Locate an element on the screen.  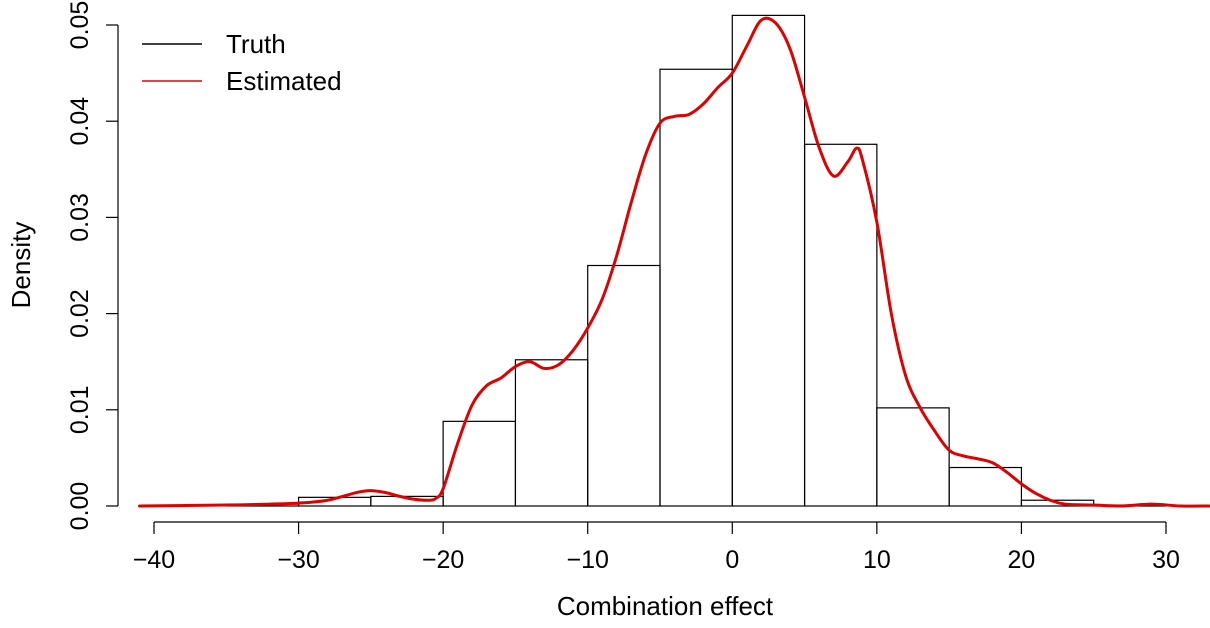
x-tick-label-4: 0 is located at coordinates (732, 560).